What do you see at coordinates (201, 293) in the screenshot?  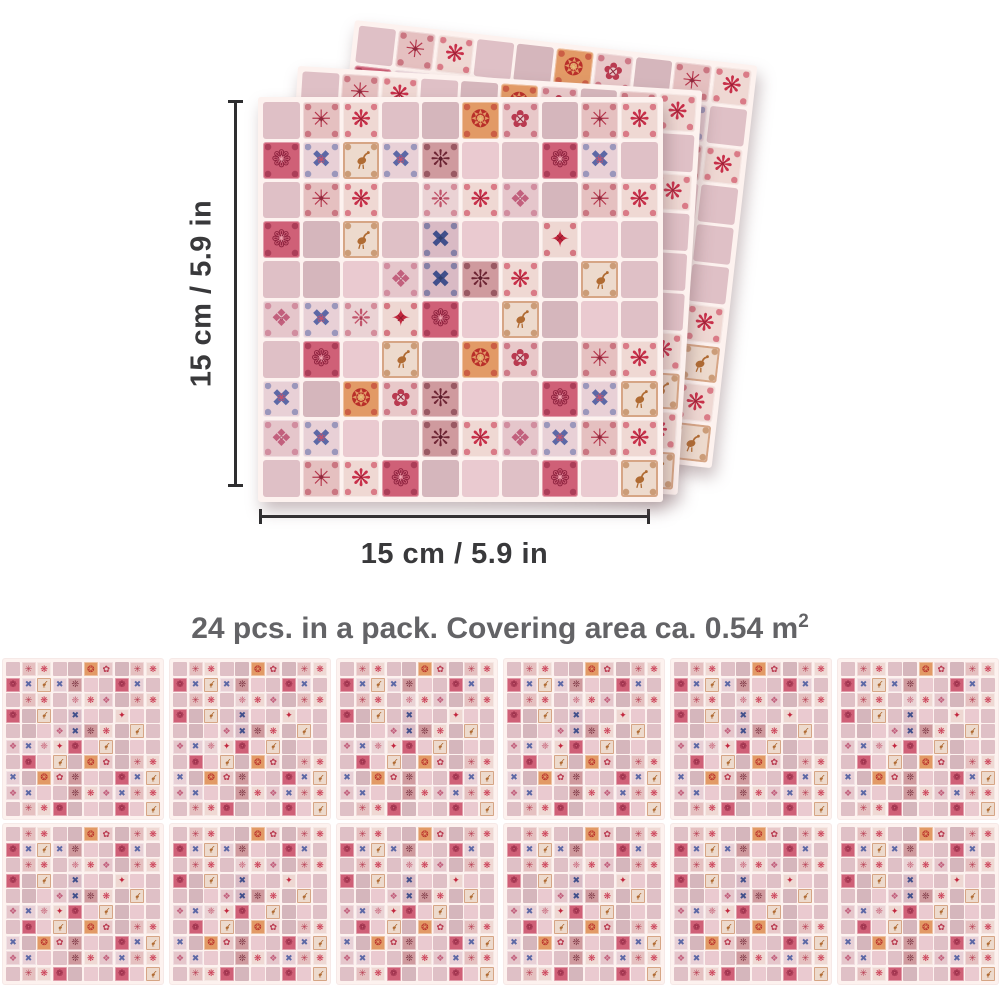 I see `height-dimension-label: 15 cm / 5.9 in` at bounding box center [201, 293].